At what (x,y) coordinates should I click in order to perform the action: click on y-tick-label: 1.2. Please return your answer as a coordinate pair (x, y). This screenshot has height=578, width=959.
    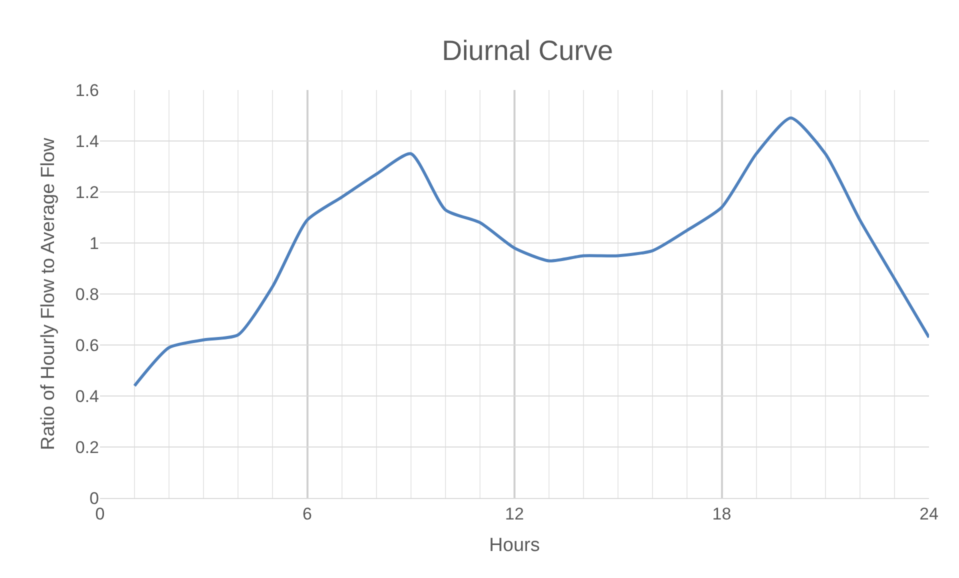
    Looking at the image, I should click on (87, 192).